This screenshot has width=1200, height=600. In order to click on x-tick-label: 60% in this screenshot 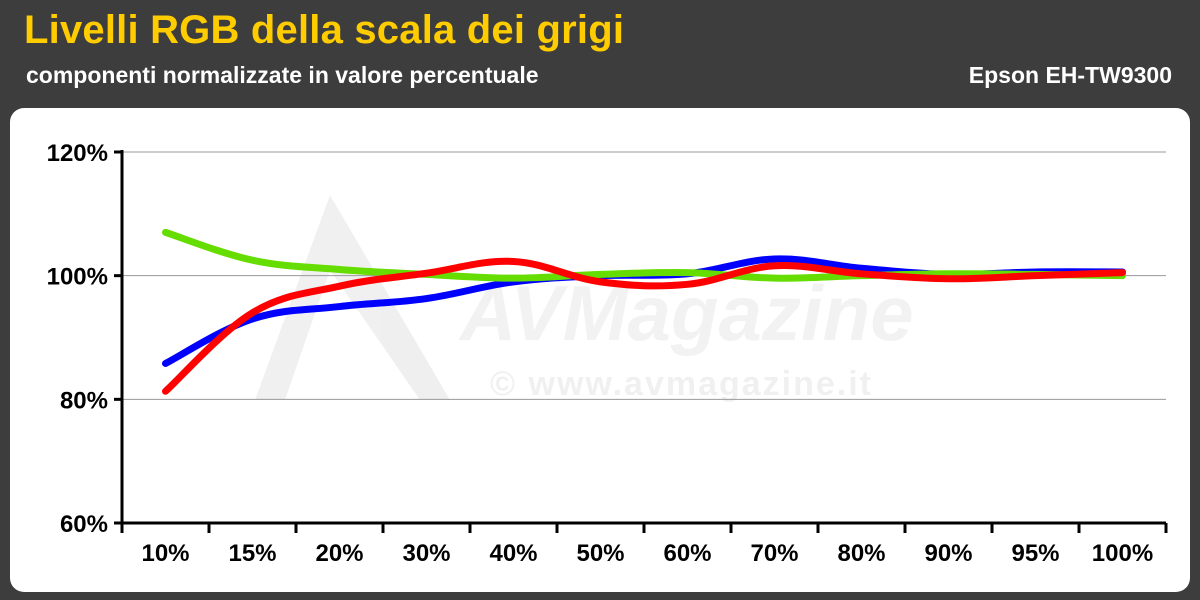, I will do `click(687, 553)`.